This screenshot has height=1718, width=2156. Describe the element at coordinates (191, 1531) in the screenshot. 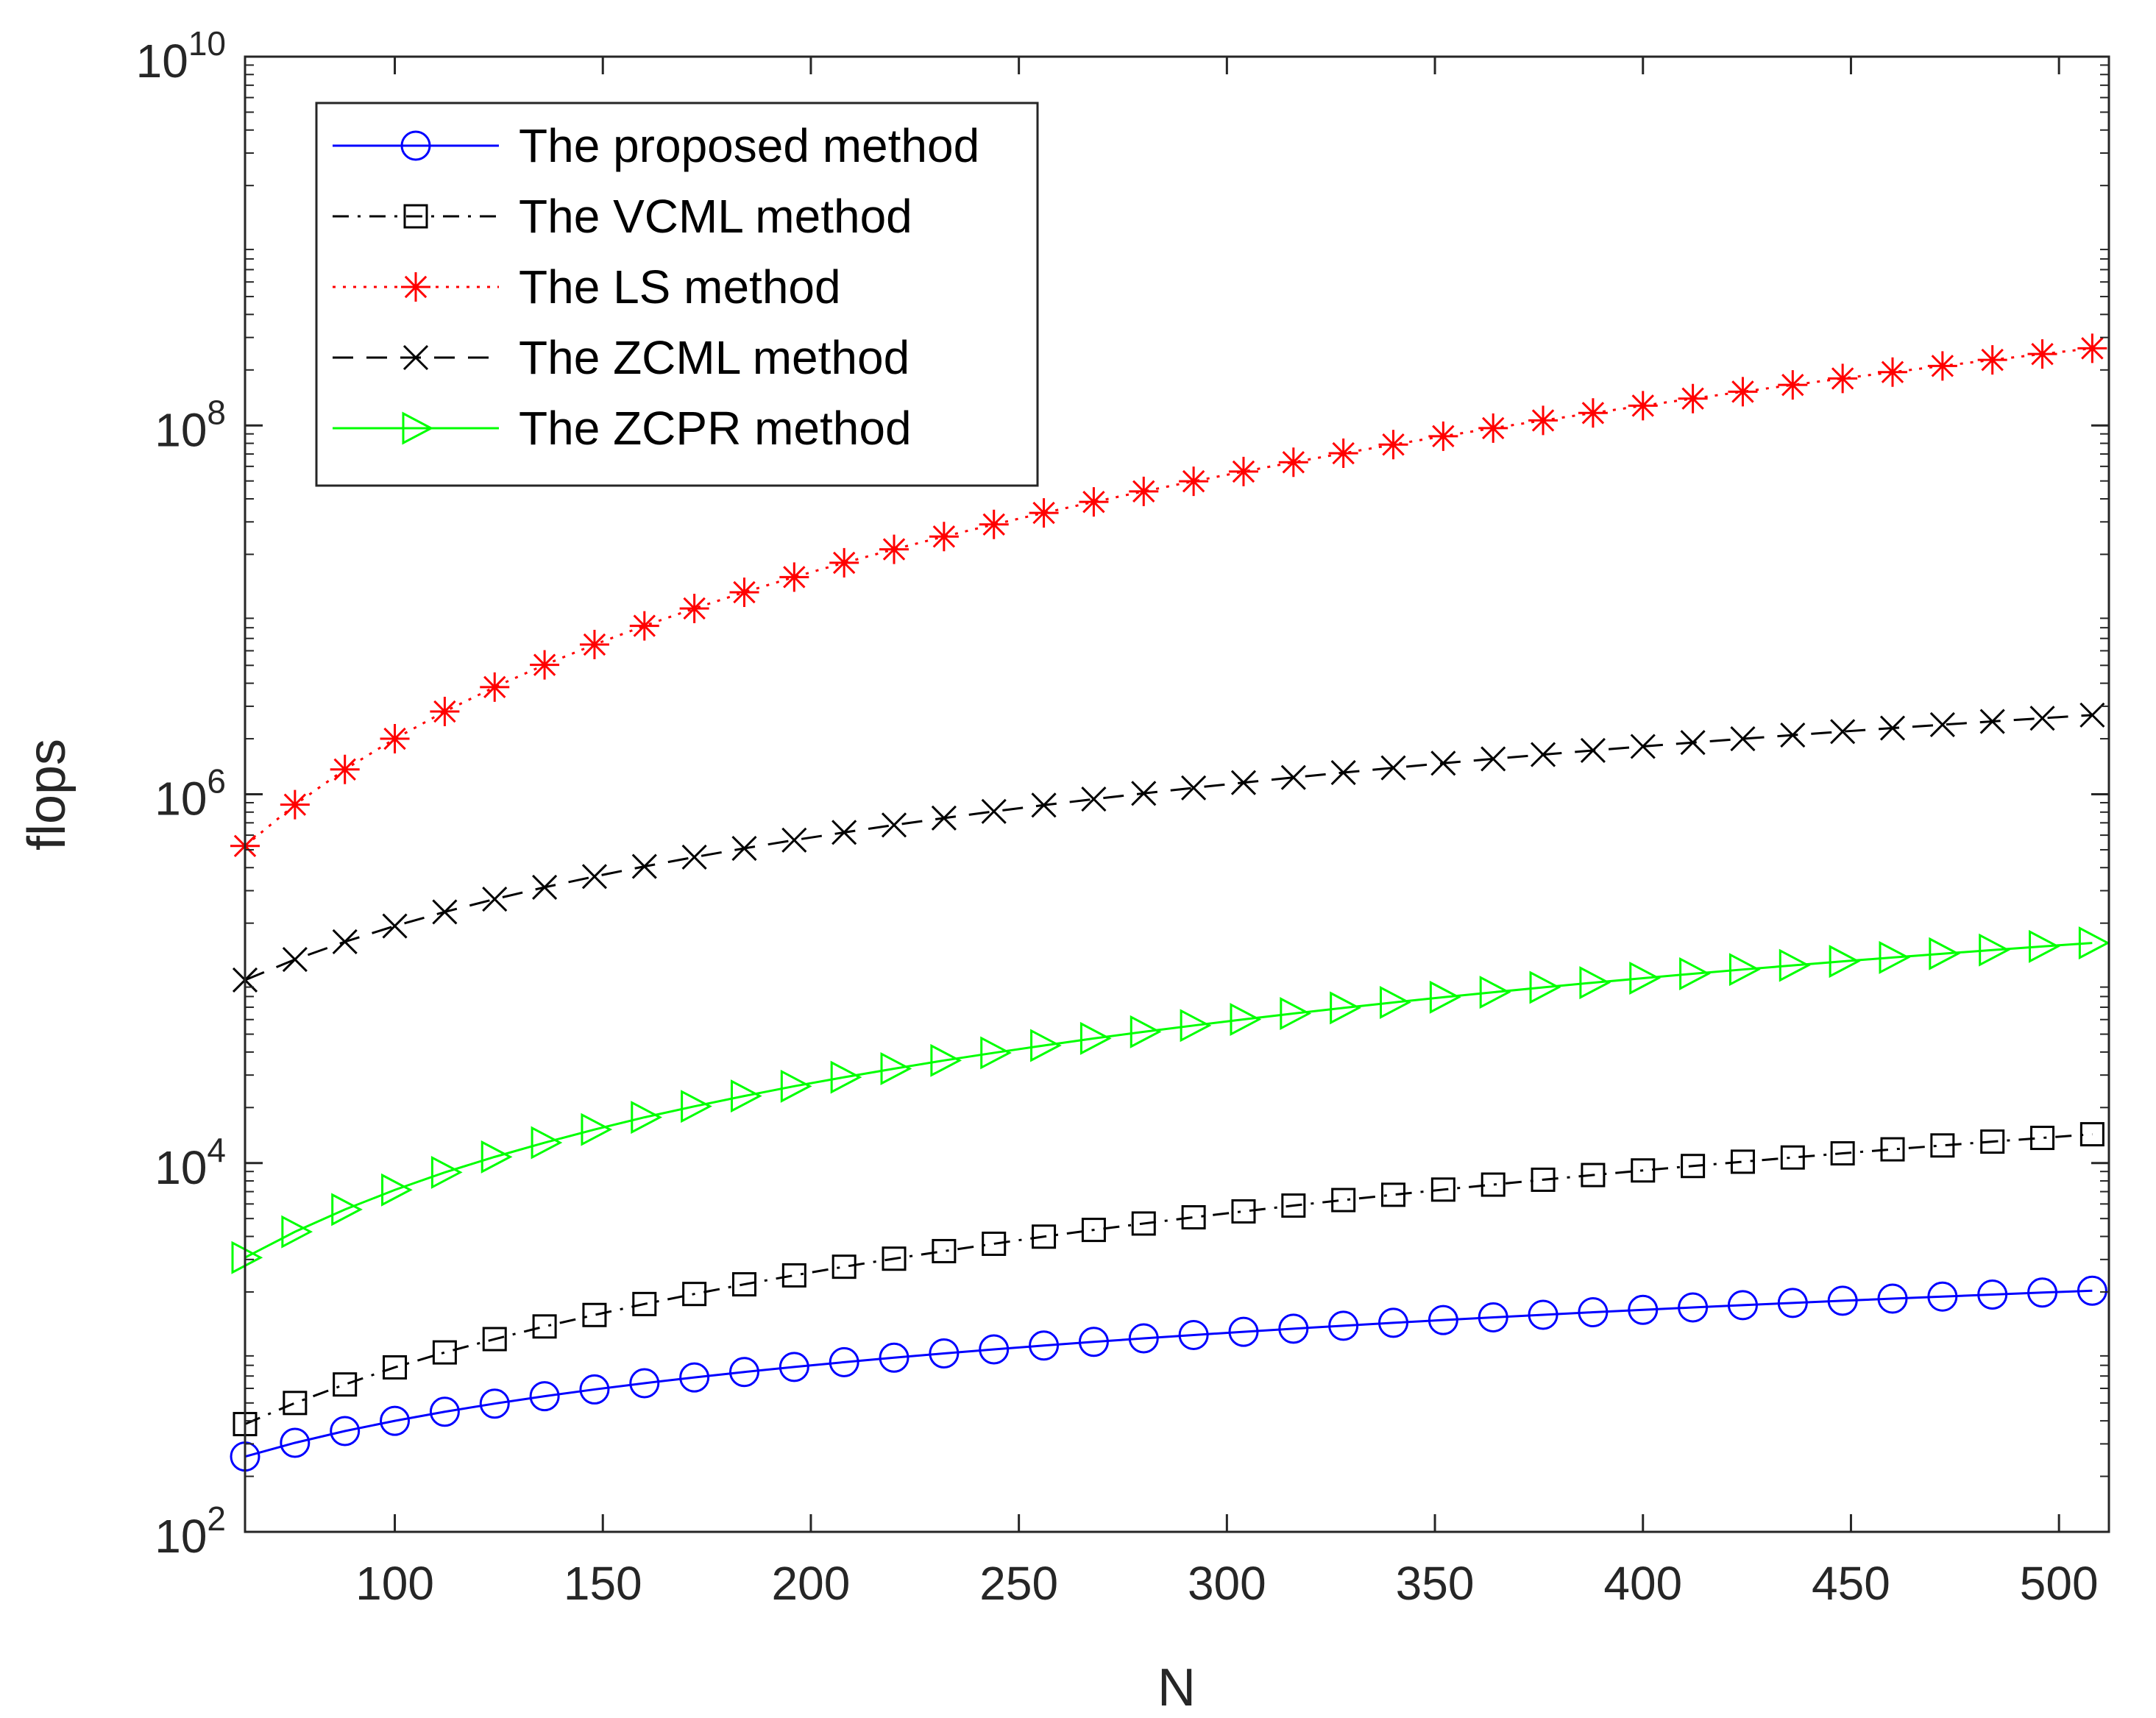

I see `y-tick-label: 102` at that location.